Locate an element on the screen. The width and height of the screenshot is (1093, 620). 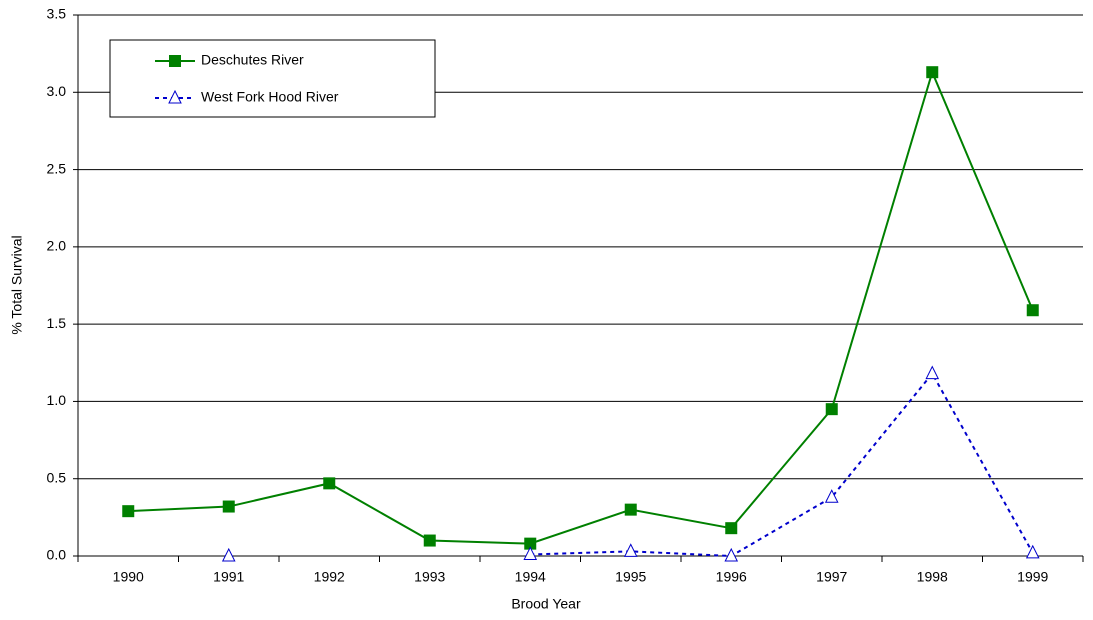
y-tick-label: 0.5 is located at coordinates (57, 477).